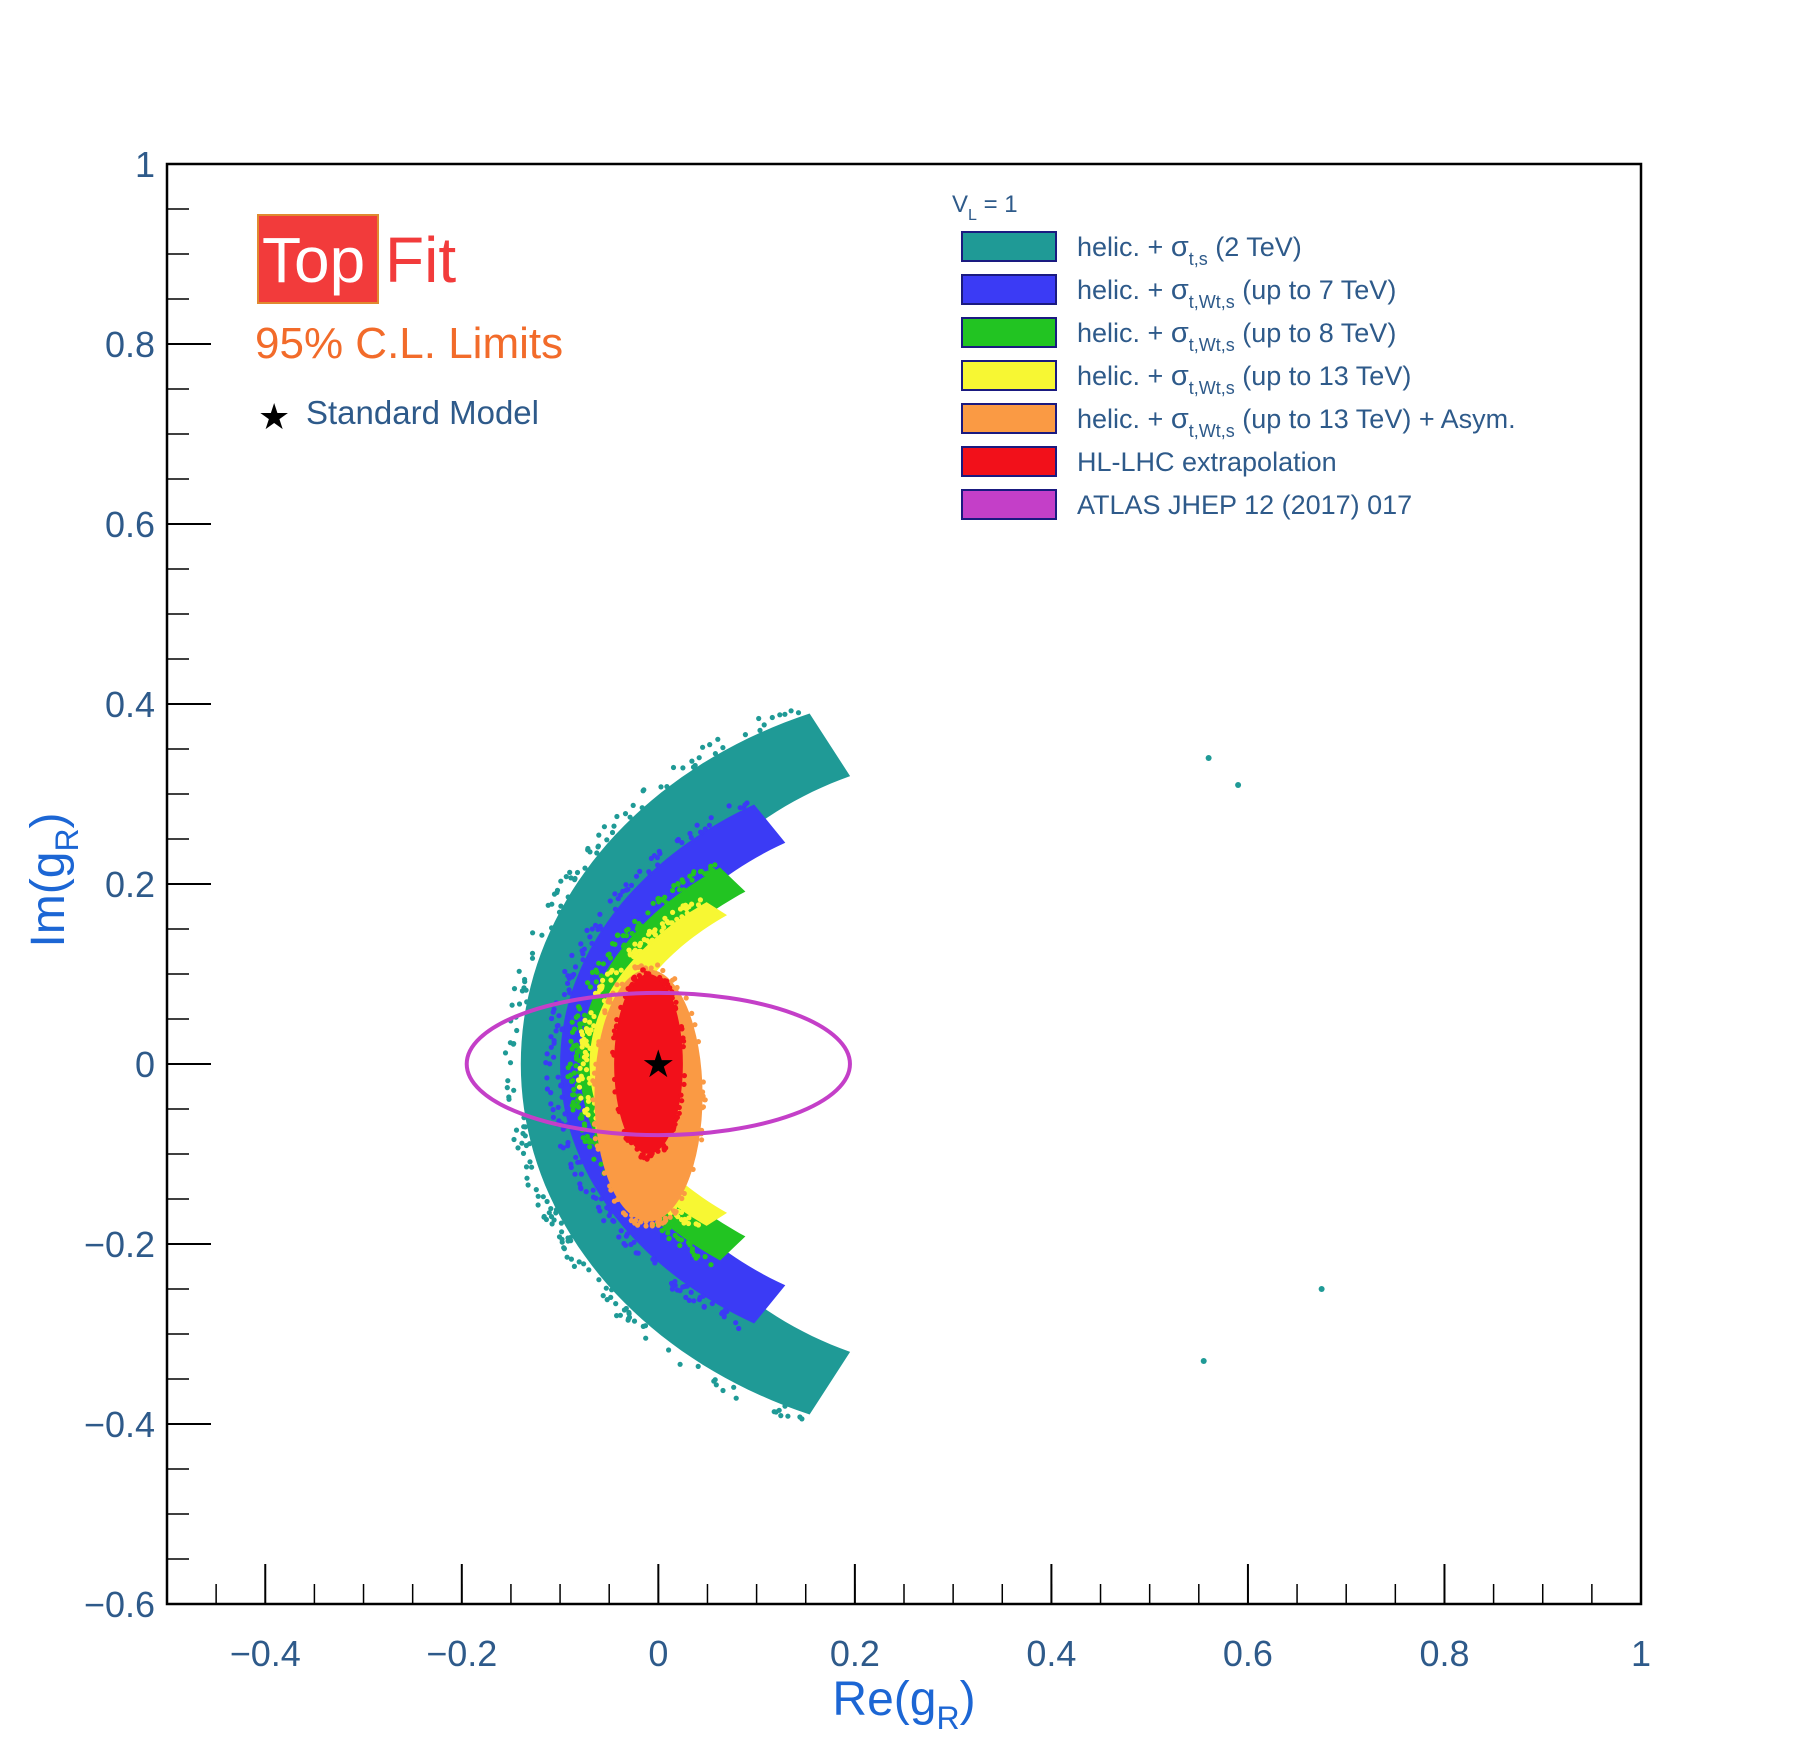 The image size is (1796, 1746). I want to click on legend-swatch, so click(1009, 461).